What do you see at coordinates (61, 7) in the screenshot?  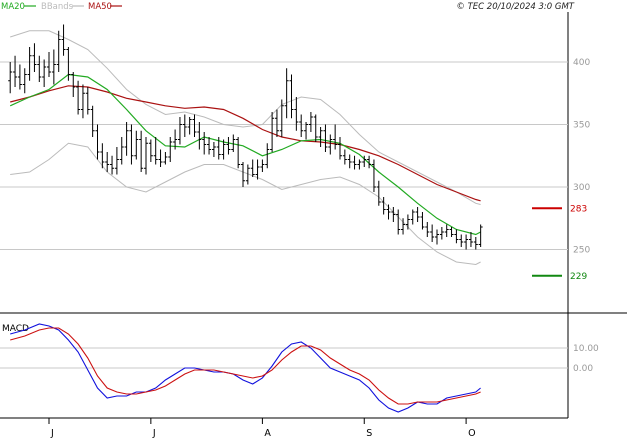 I see `legend: MA20 BBands MA50` at bounding box center [61, 7].